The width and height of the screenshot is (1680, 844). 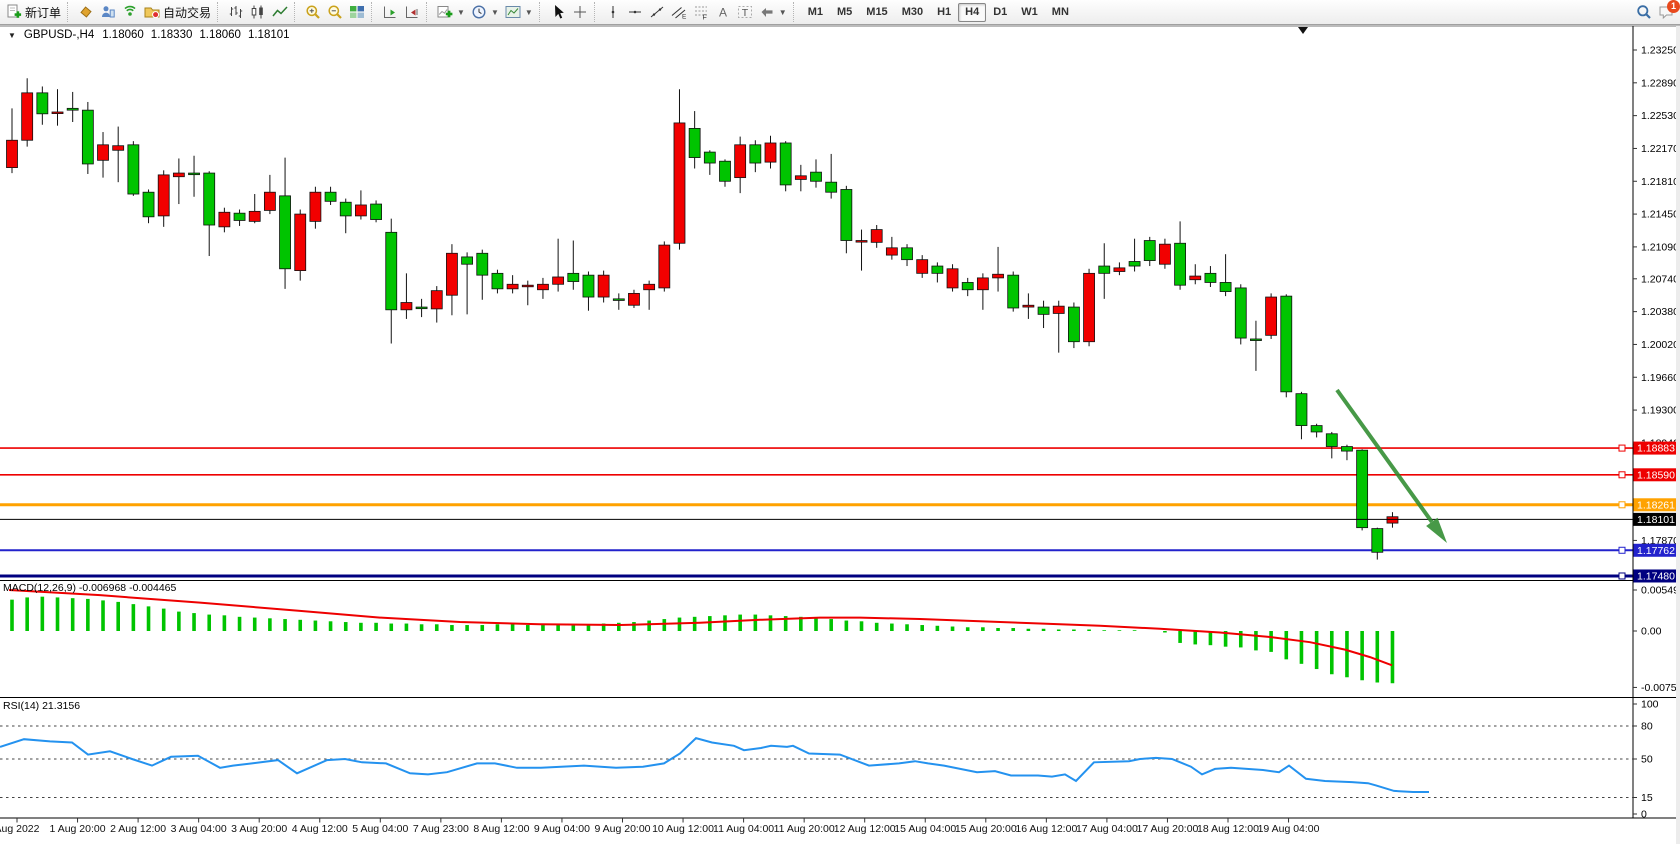 What do you see at coordinates (86, 12) in the screenshot?
I see `styler-button` at bounding box center [86, 12].